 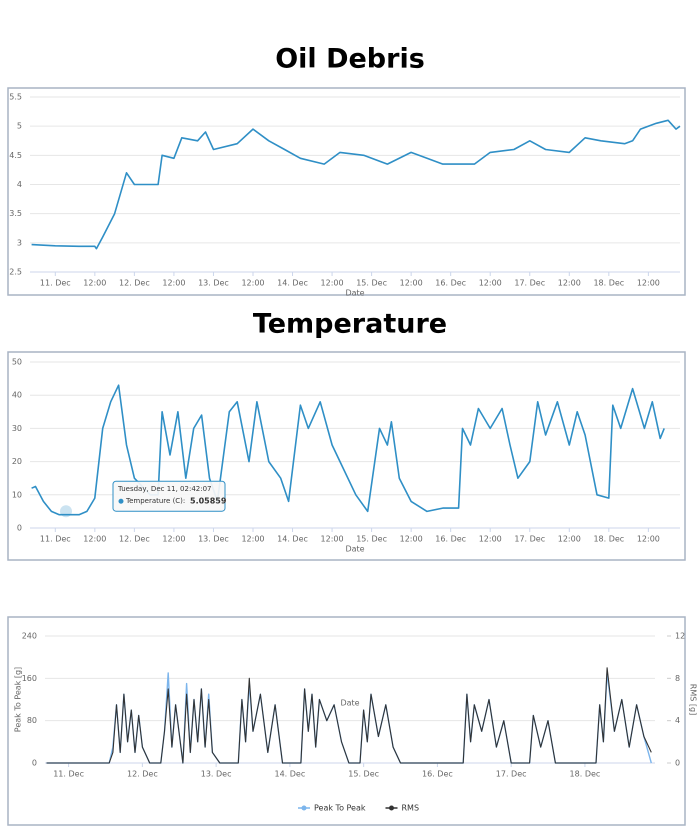 What do you see at coordinates (17, 494) in the screenshot?
I see `y-tick-label: 10` at bounding box center [17, 494].